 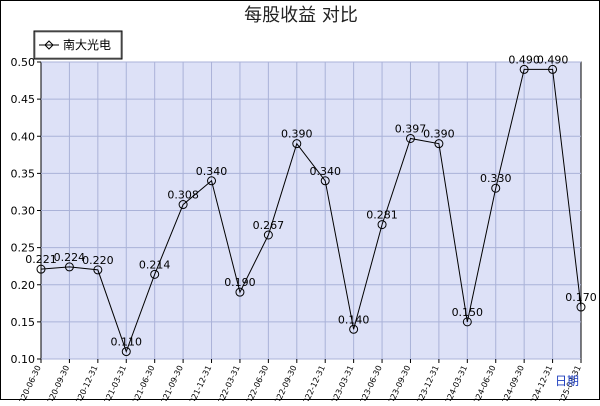 What do you see at coordinates (49, 45) in the screenshot?
I see `legend-marker-icon` at bounding box center [49, 45].